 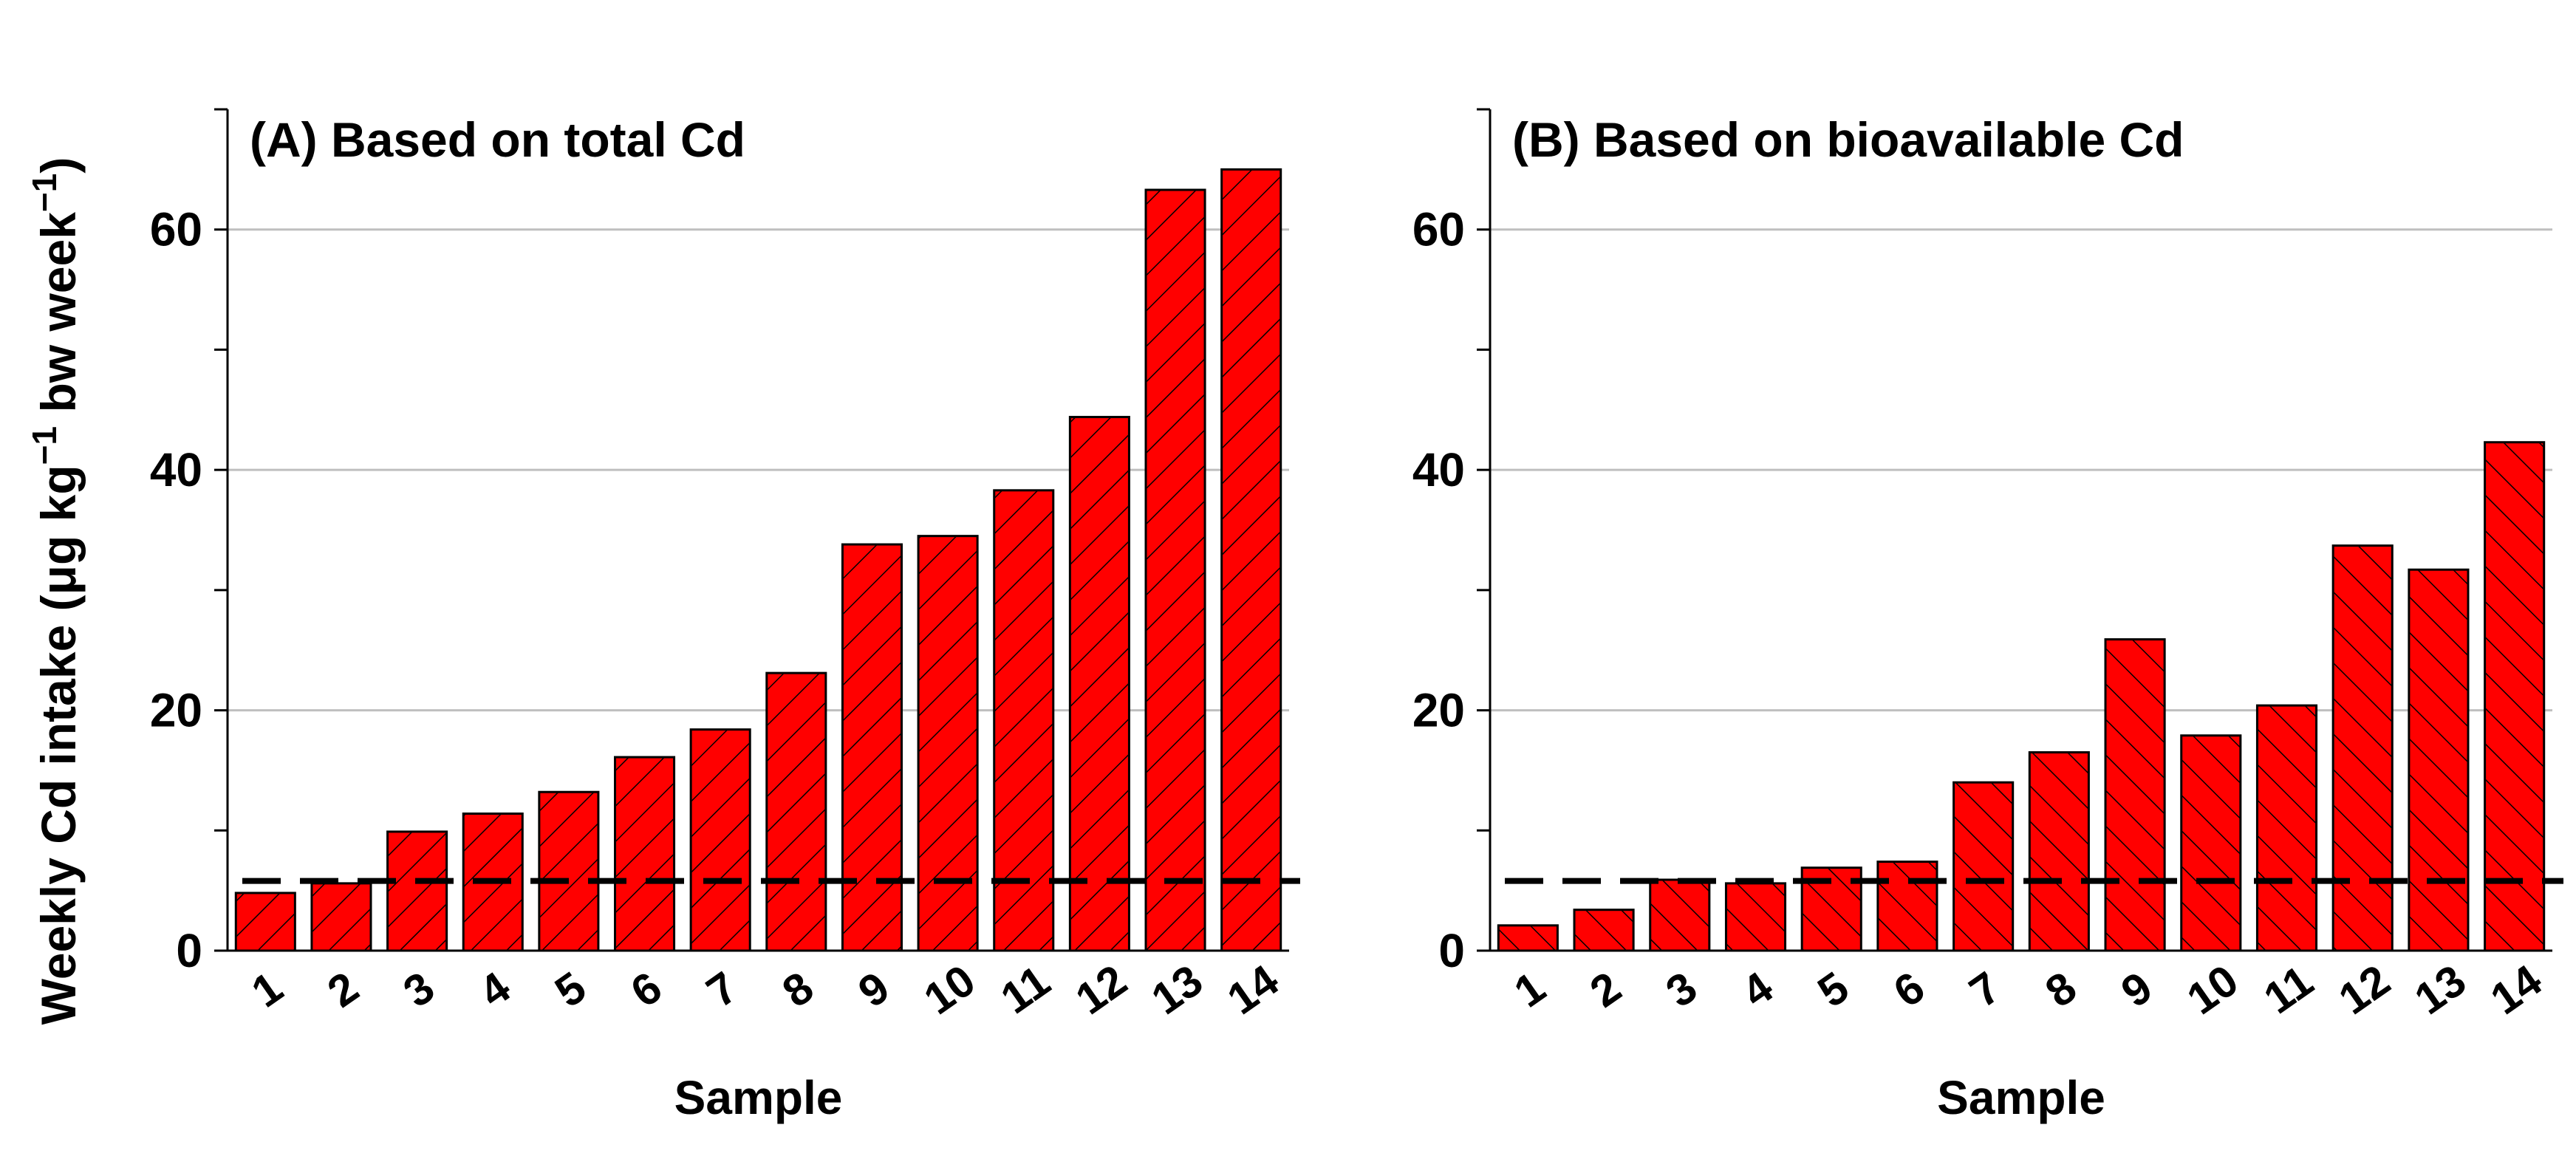 I want to click on panel-title: (B) Based on bioavailable Cd, so click(x=1848, y=139).